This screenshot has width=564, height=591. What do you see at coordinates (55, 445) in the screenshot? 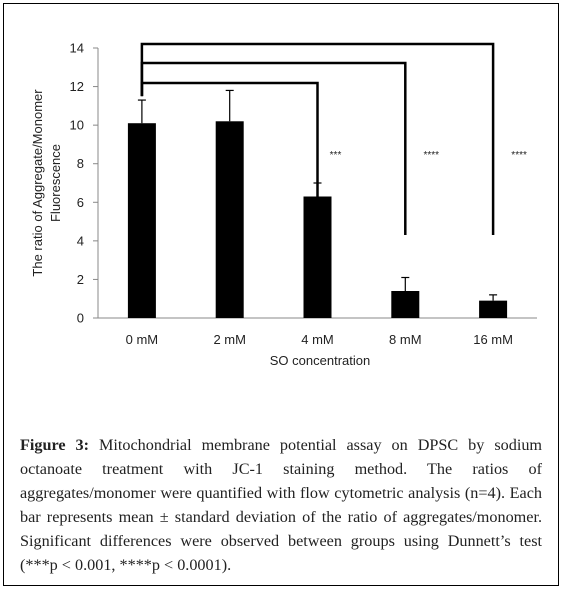
I see `caption-label: Figure 3:` at bounding box center [55, 445].